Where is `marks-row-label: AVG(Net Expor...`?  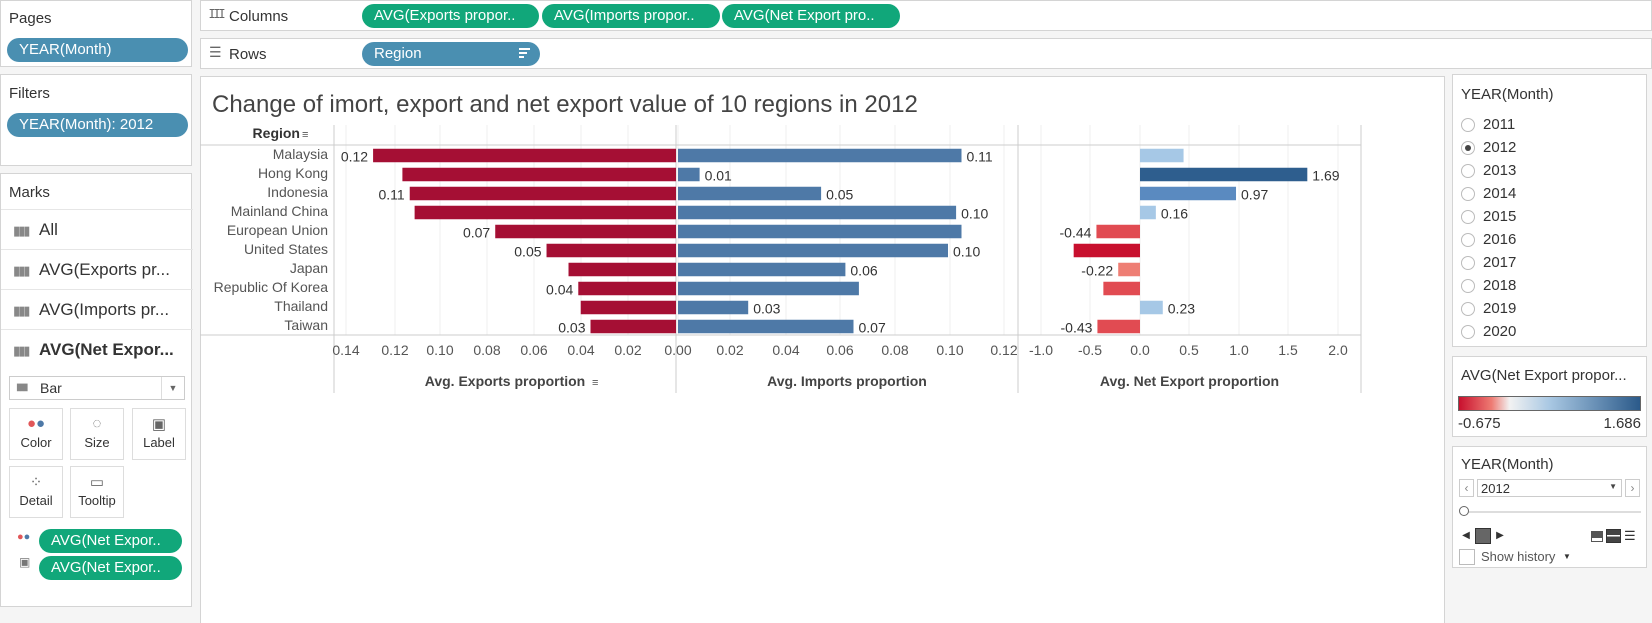 marks-row-label: AVG(Net Expor... is located at coordinates (106, 349).